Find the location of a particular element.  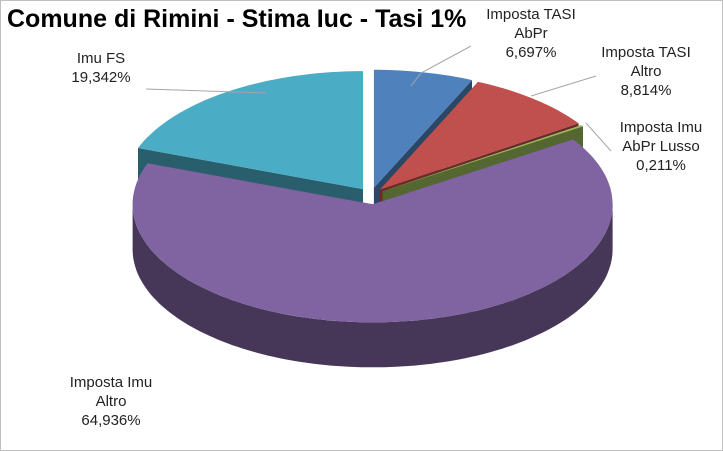

data-label: Imposta Imu AbPr Lusso 0,211% is located at coordinates (661, 146).